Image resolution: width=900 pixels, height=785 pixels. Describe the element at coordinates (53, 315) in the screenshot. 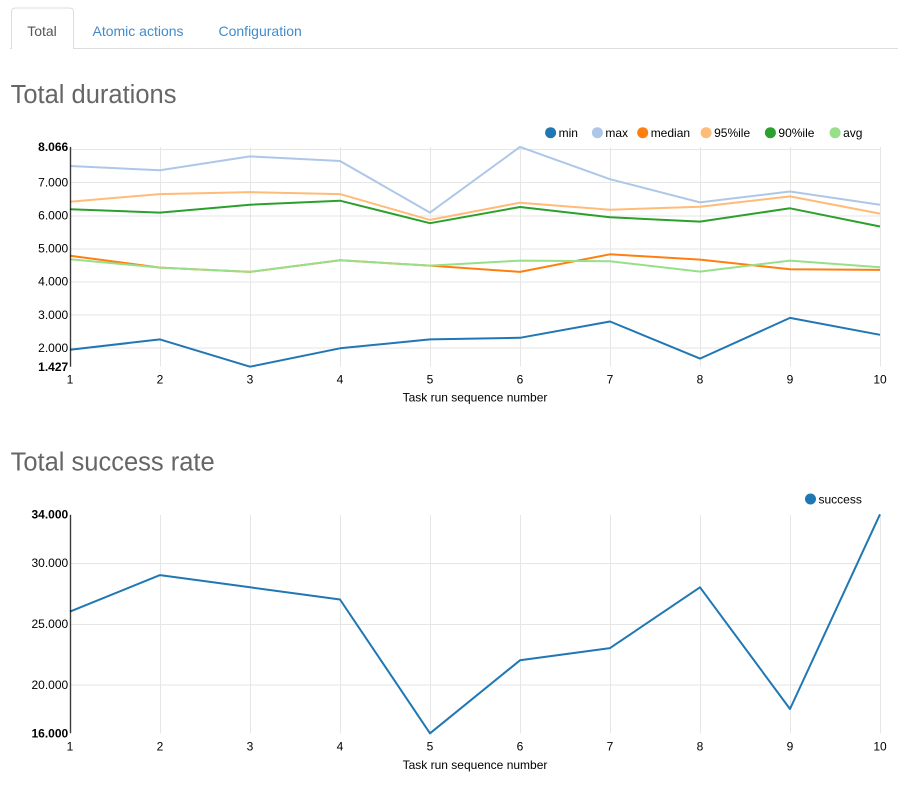

I see `svg-text: 3.000` at that location.